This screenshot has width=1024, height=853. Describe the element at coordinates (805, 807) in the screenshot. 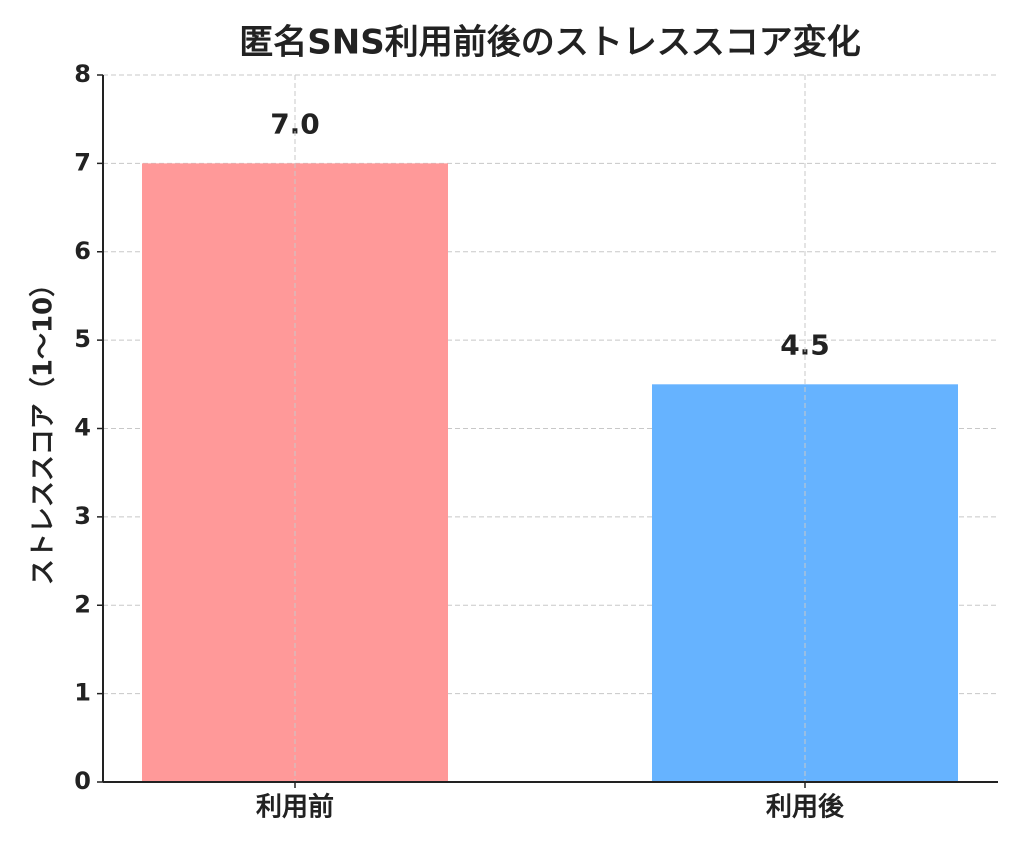

I see `x-tick-label: 利用後` at that location.